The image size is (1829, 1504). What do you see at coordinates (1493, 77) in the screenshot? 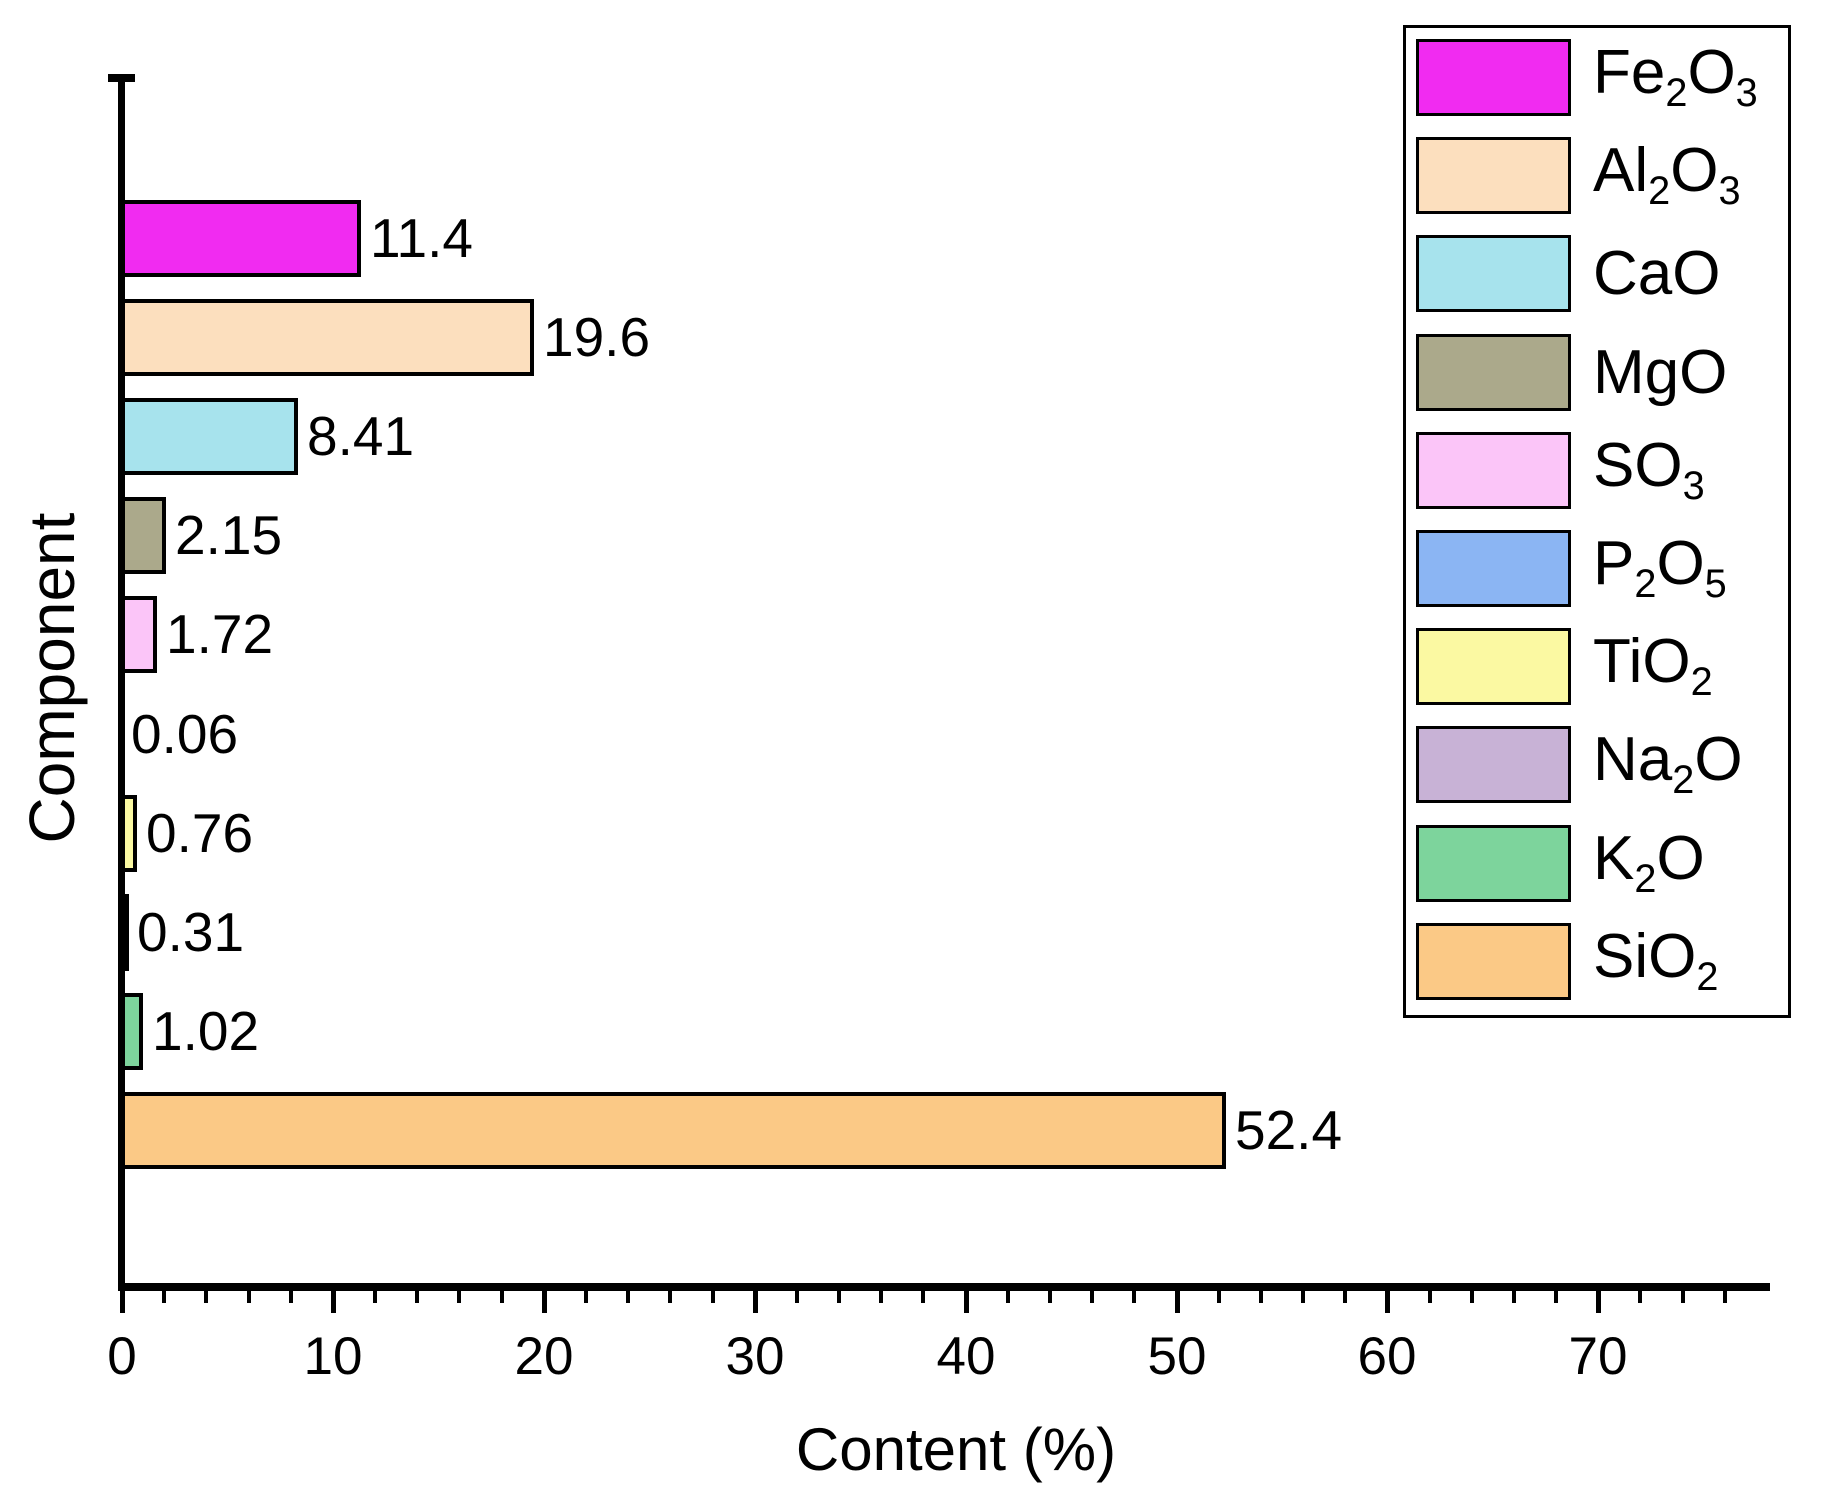
I see `legend-swatch-Fe2O3` at bounding box center [1493, 77].